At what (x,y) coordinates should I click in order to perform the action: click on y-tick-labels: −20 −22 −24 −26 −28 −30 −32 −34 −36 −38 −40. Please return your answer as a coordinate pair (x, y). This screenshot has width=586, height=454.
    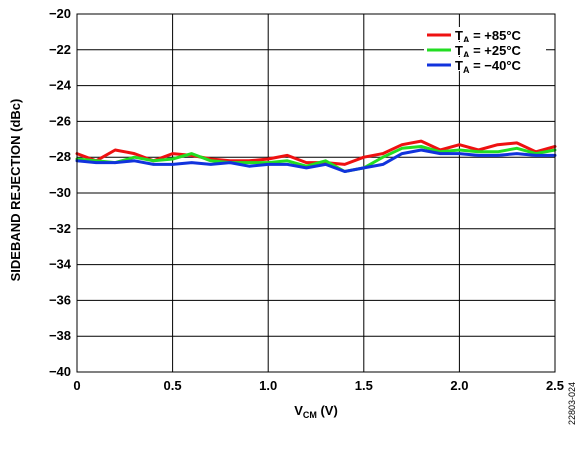
    Looking at the image, I should click on (60, 192).